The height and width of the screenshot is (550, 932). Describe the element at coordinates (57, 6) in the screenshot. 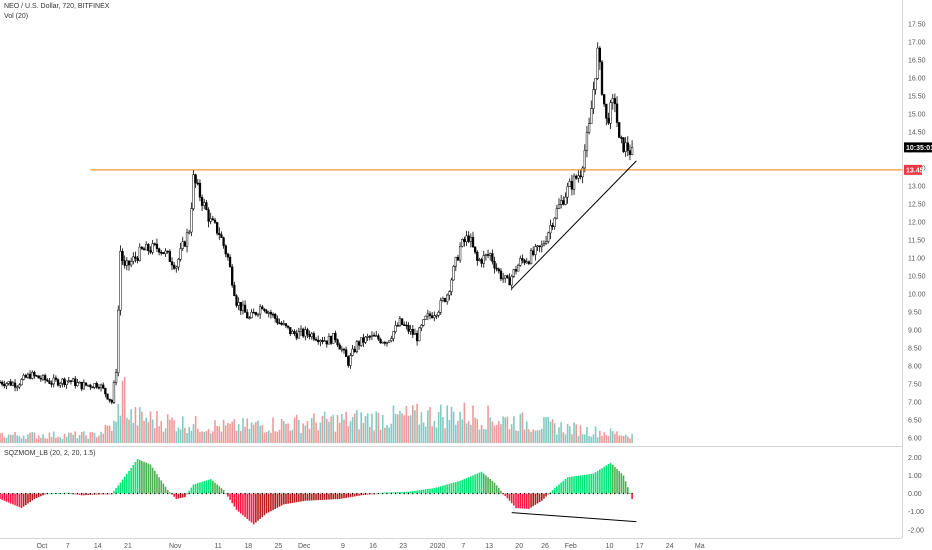

I see `symbol-legend: NEO / U.S. Dollar, 720, BITFINEX` at that location.